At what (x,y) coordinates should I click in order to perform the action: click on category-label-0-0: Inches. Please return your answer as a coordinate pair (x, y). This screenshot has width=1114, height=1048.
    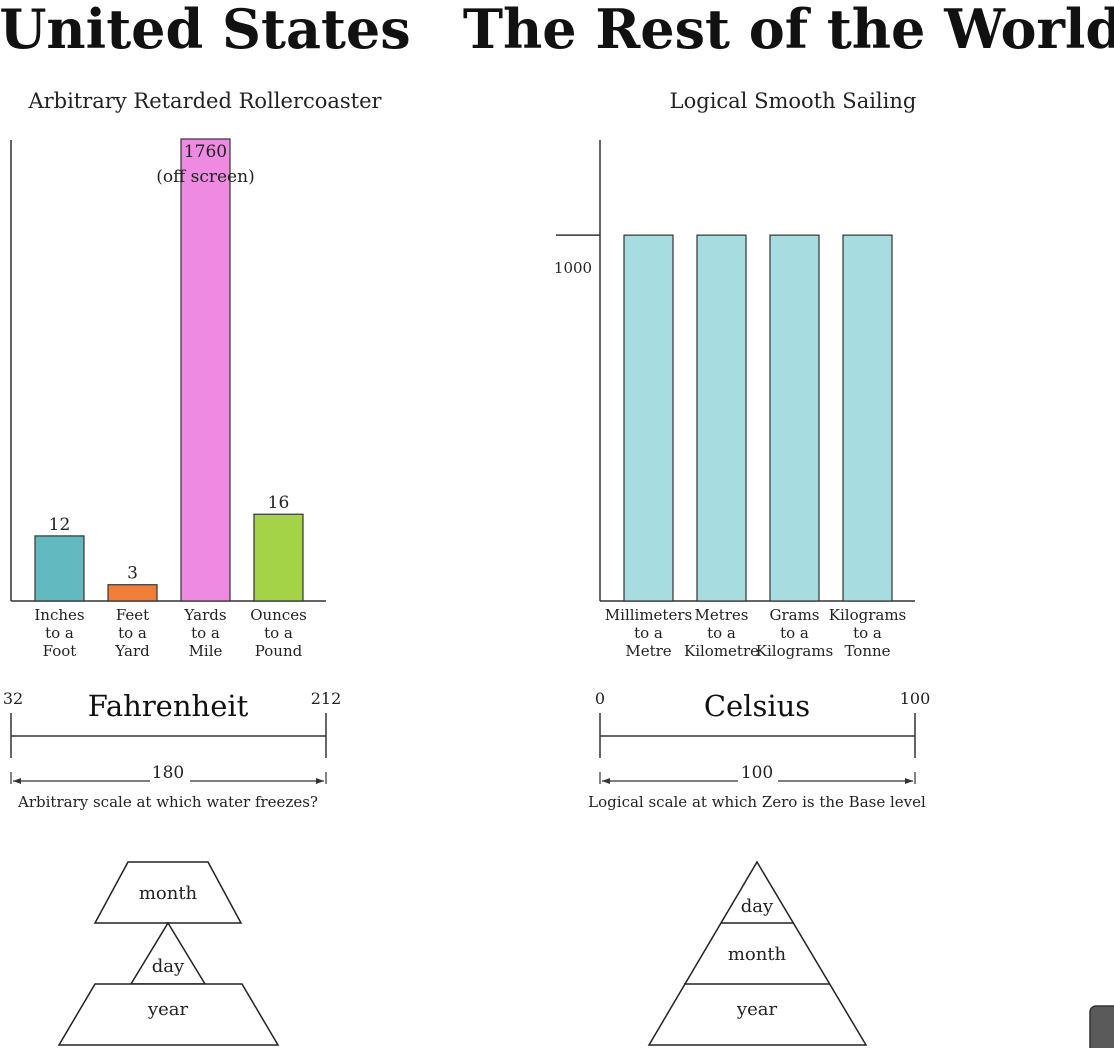
    Looking at the image, I should click on (59, 615).